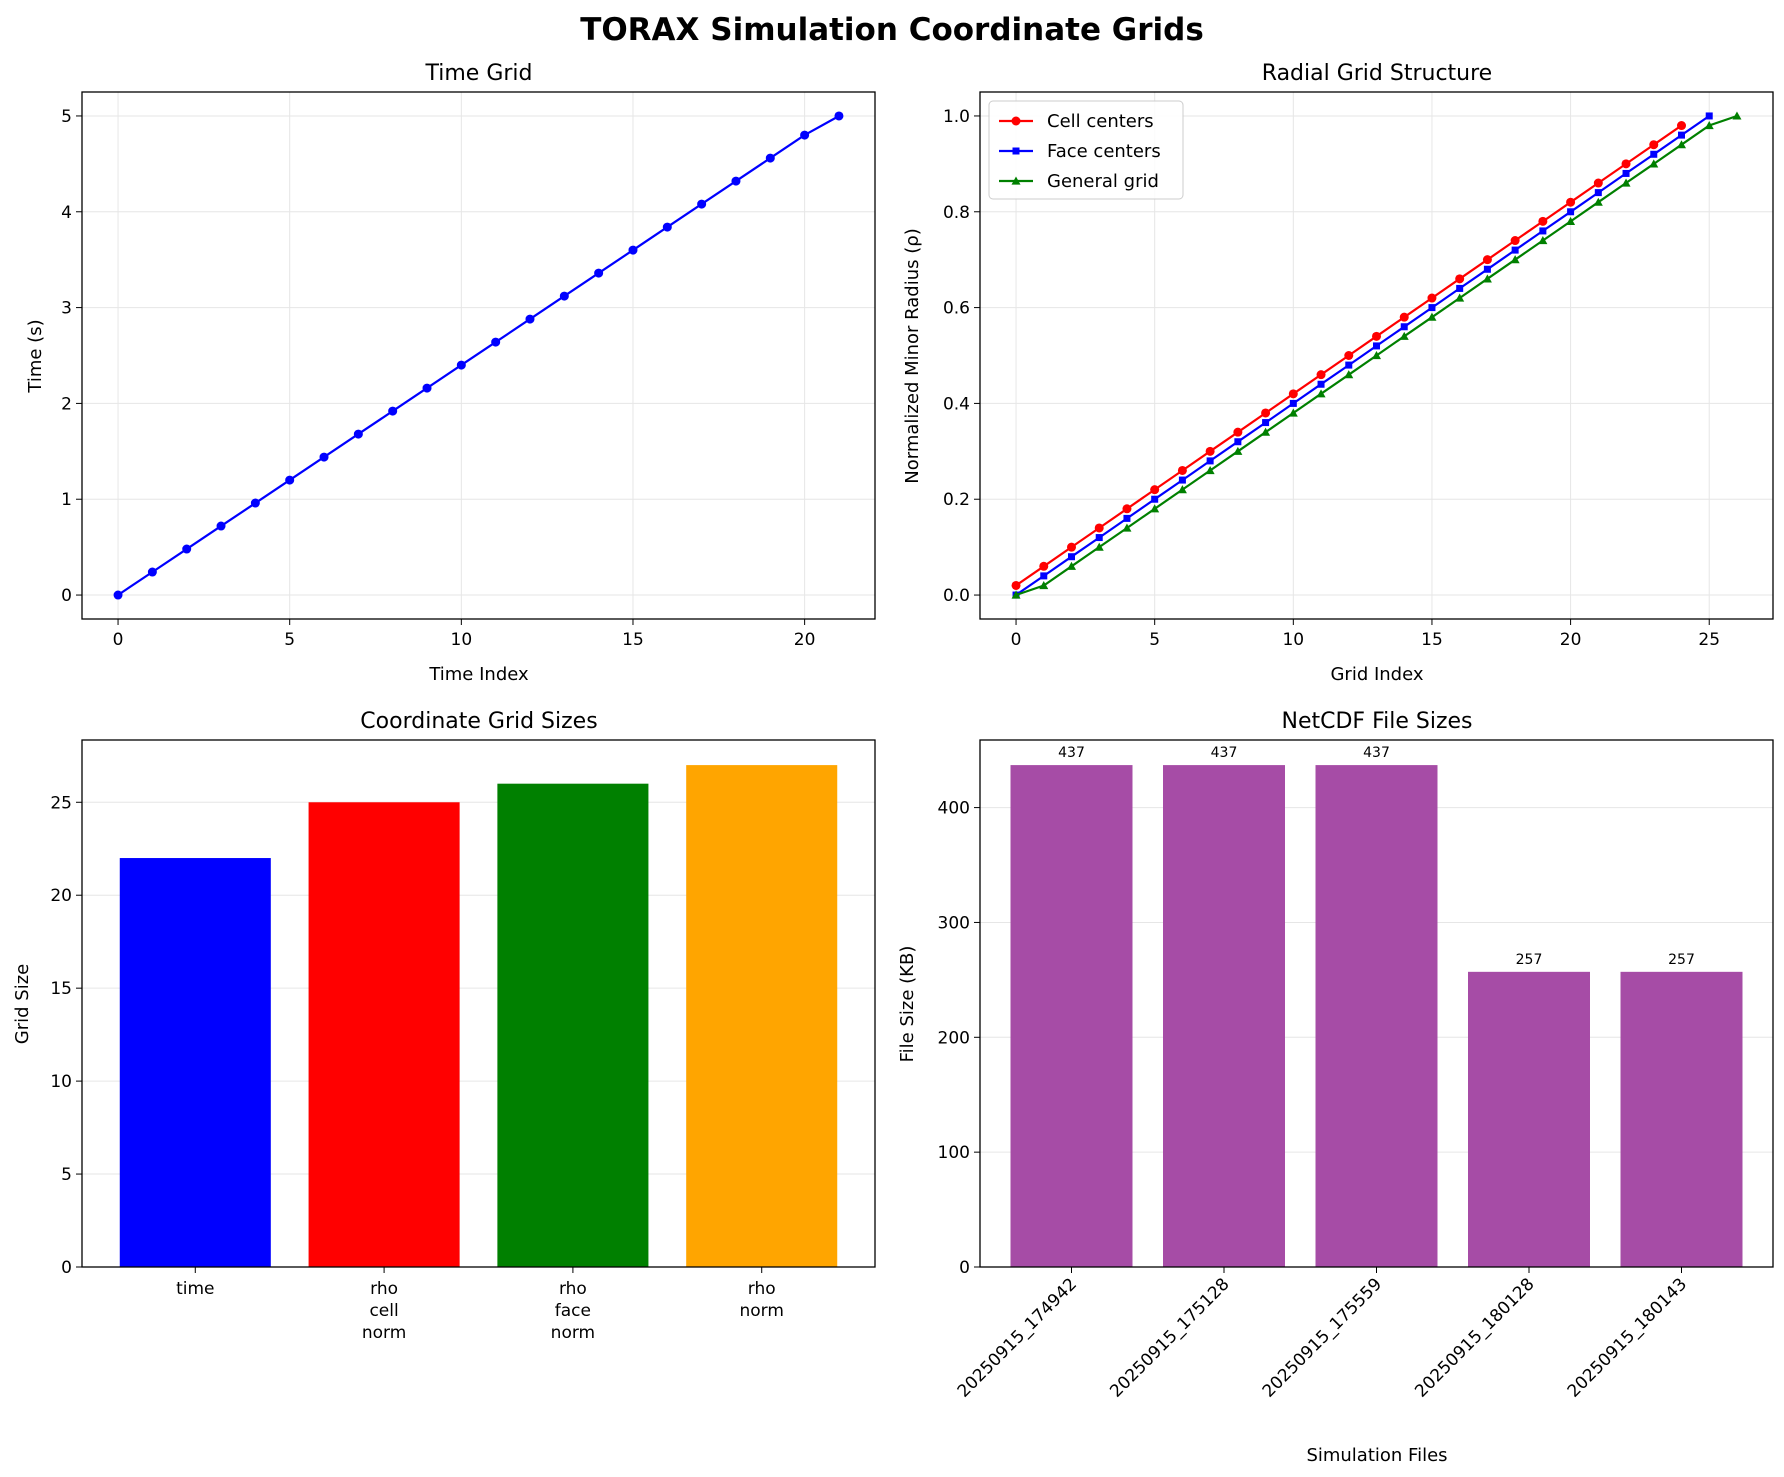 The height and width of the screenshot is (1477, 1784). Describe the element at coordinates (1103, 181) in the screenshot. I see `legend-label: General grid` at that location.